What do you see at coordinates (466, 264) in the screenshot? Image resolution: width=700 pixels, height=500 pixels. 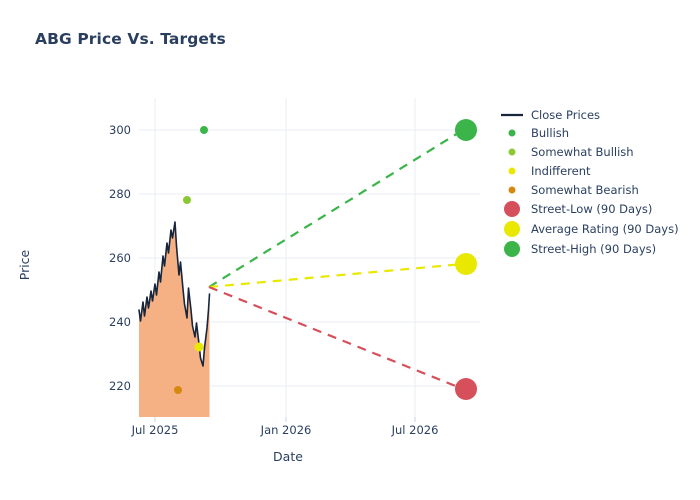 I see `average-rating-marker` at bounding box center [466, 264].